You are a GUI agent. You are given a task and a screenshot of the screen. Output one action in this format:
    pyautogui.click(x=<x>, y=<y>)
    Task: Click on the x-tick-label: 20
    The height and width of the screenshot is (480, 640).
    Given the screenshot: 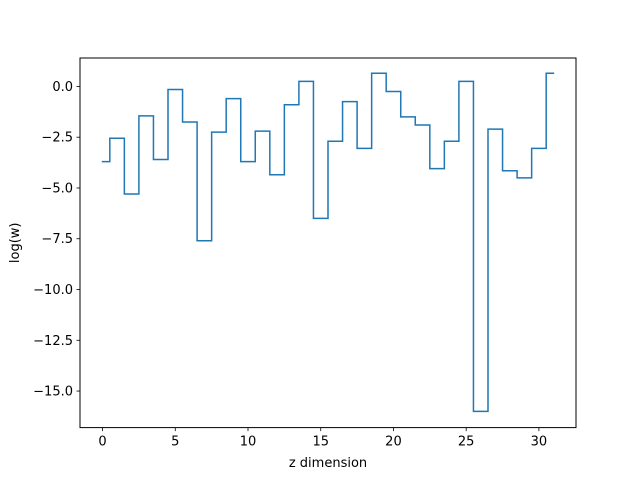 What is the action you would take?
    pyautogui.click(x=393, y=442)
    